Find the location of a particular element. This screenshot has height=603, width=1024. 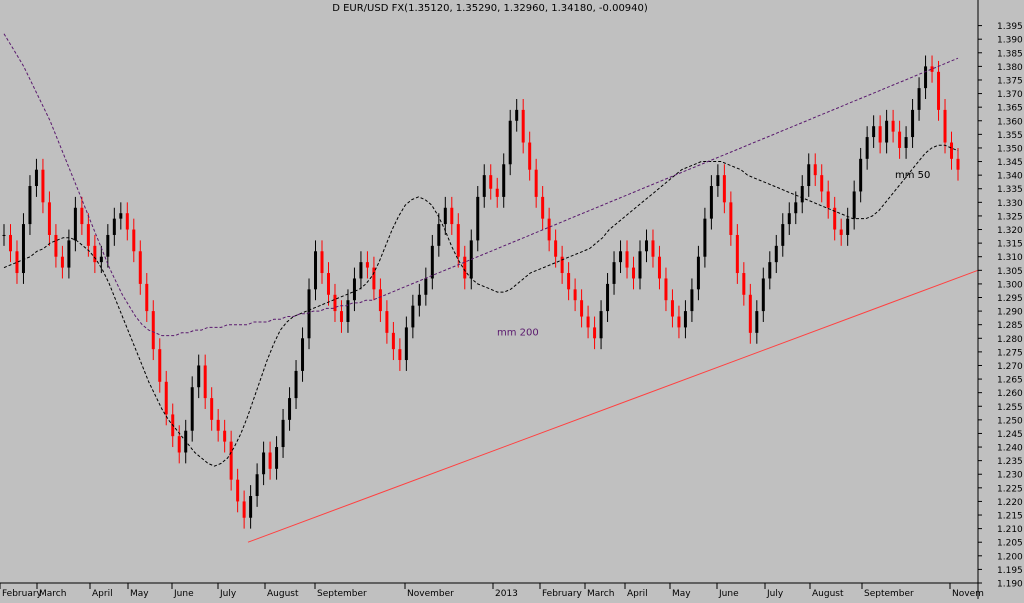

y-tick-label: 1.270 is located at coordinates (1010, 367).